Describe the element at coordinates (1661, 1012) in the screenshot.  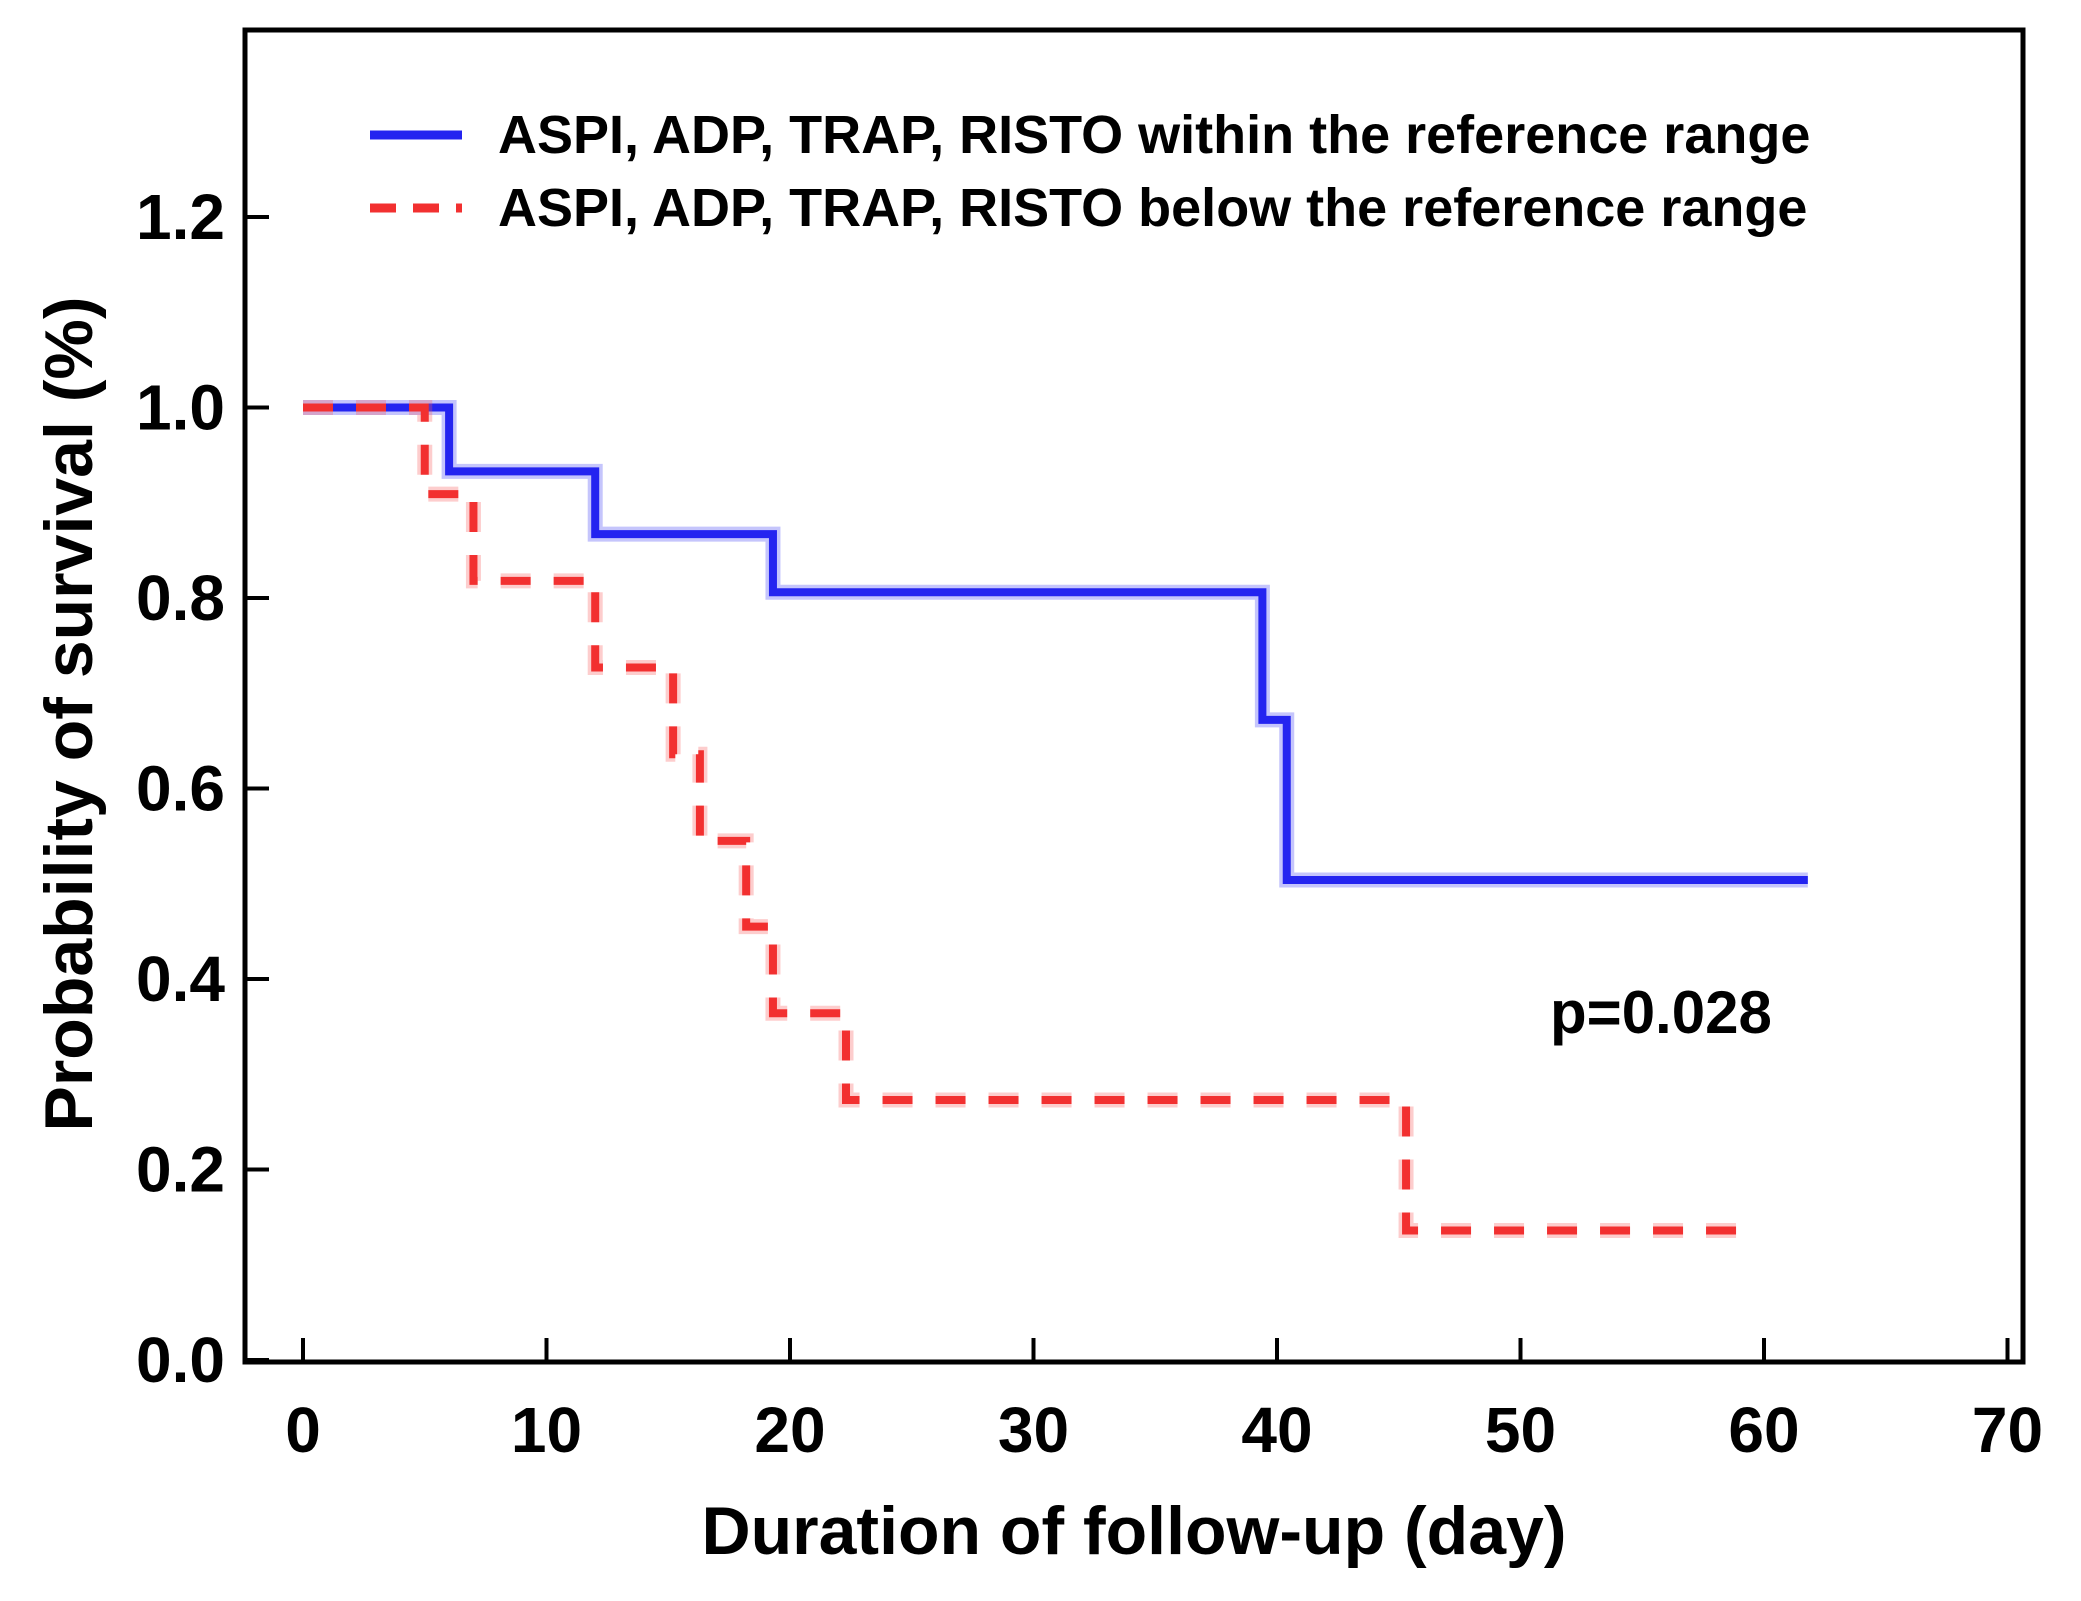
I see `p-value-annotation: p=0.028` at that location.